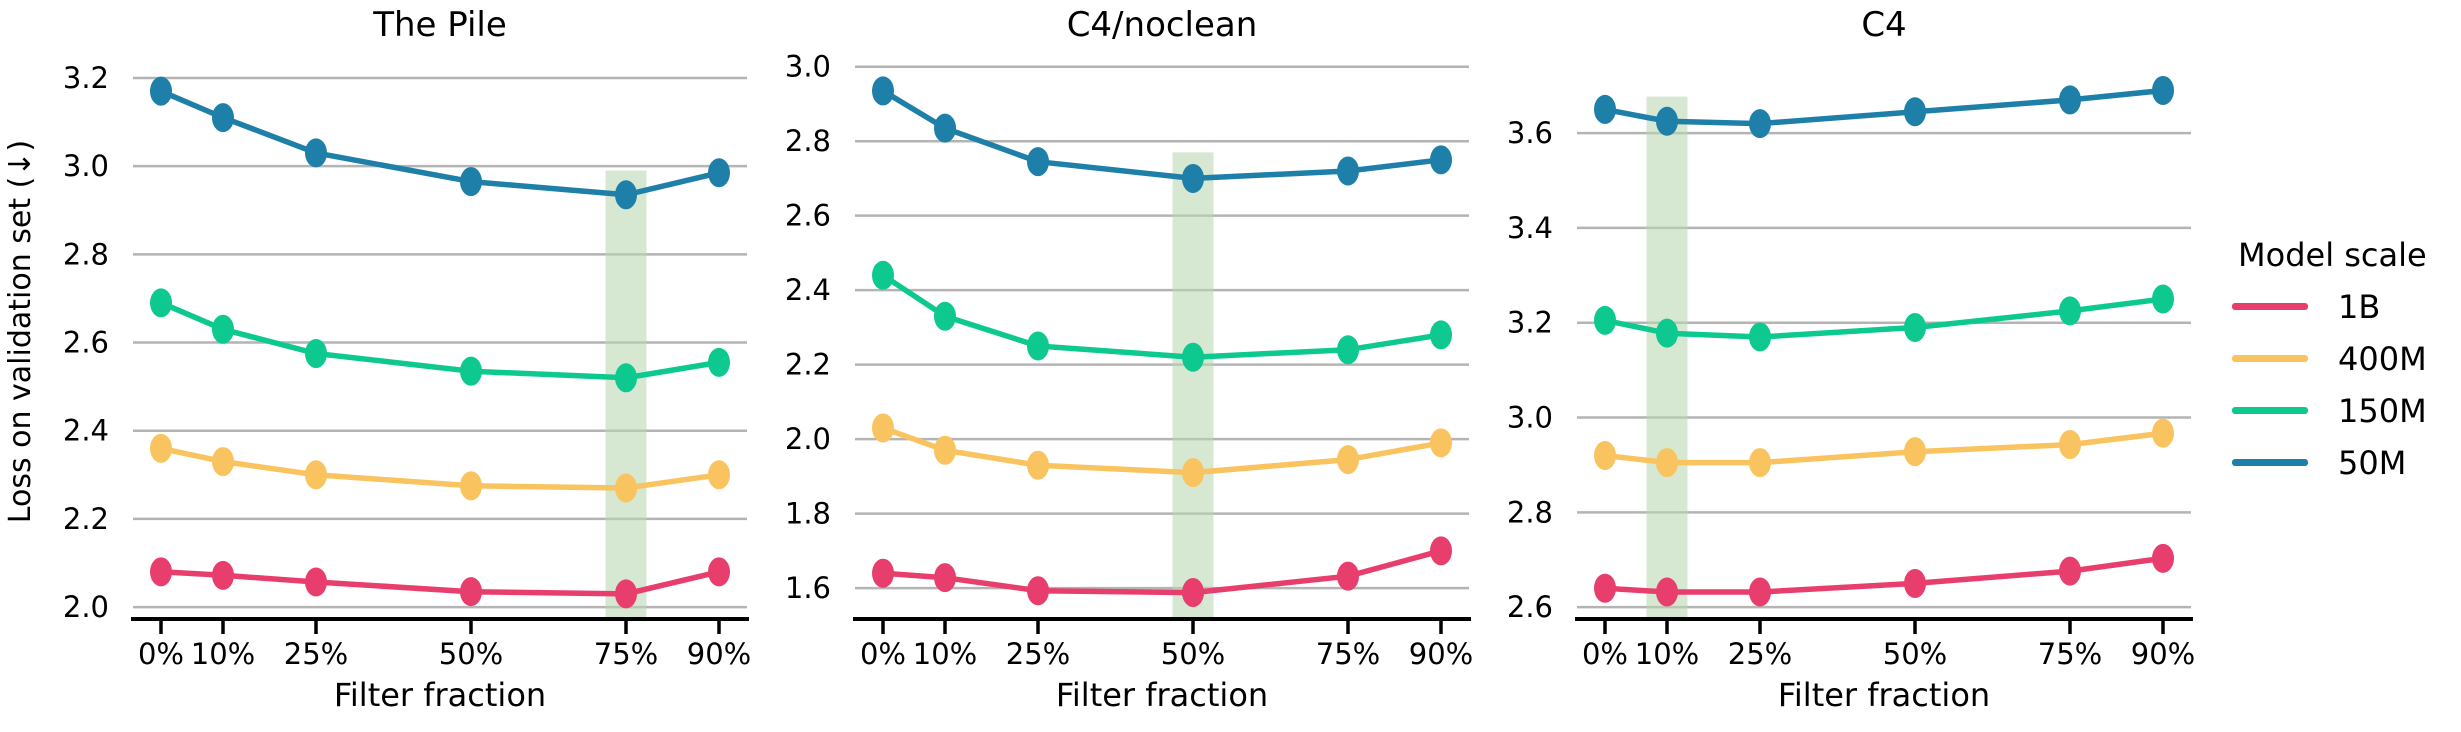 The width and height of the screenshot is (2461, 732). What do you see at coordinates (2382, 358) in the screenshot?
I see `legend-label: 400M` at bounding box center [2382, 358].